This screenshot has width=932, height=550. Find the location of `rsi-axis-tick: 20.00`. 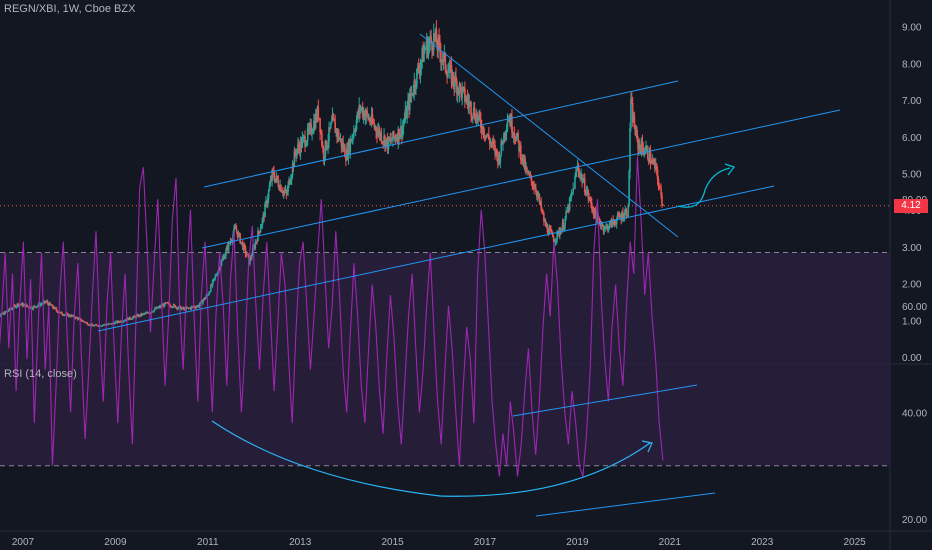

rsi-axis-tick: 20.00 is located at coordinates (914, 520).